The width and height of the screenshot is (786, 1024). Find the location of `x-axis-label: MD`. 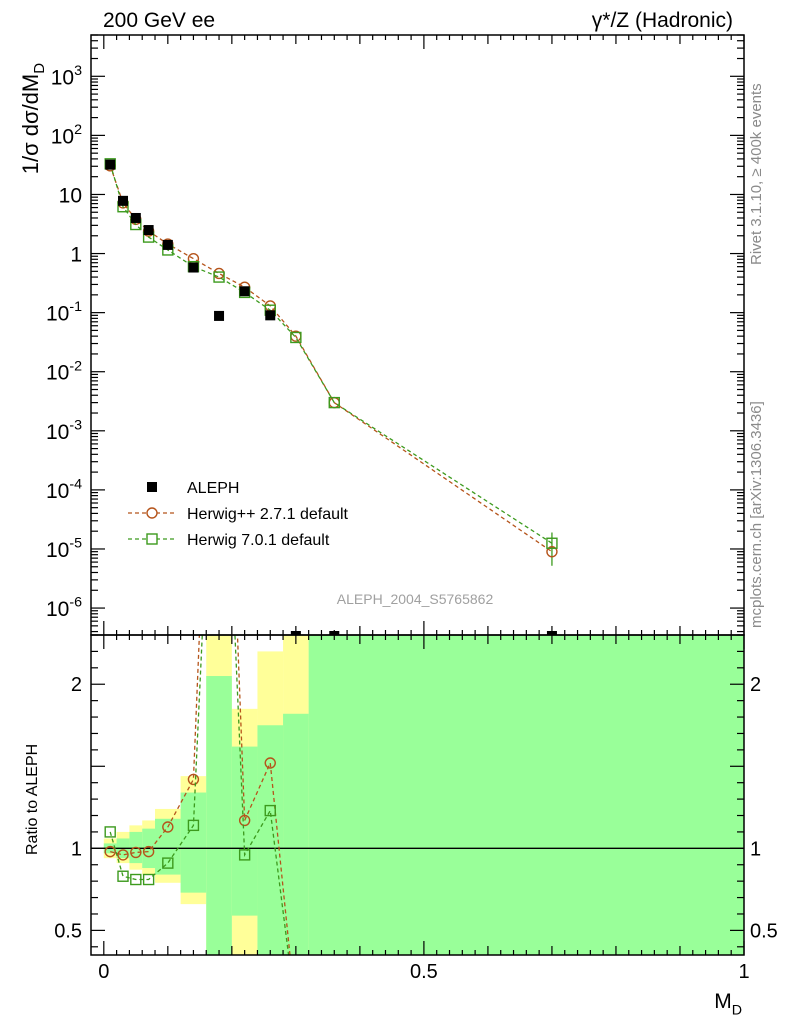

x-axis-label: MD is located at coordinates (728, 1004).